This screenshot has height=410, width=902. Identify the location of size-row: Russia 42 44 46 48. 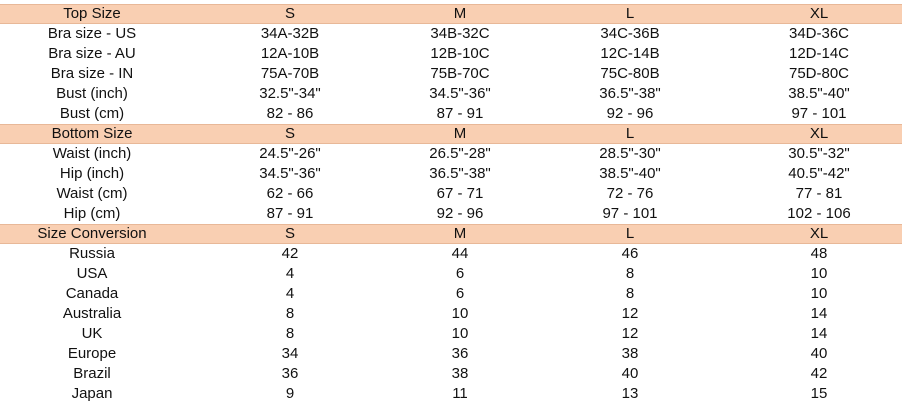
(451, 254).